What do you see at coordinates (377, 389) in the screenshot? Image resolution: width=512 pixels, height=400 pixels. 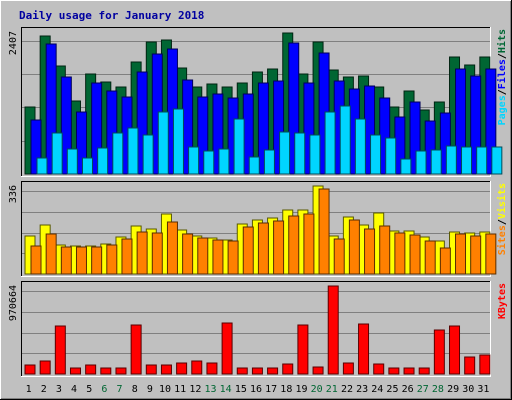 I see `x-tick-label: 24` at bounding box center [377, 389].